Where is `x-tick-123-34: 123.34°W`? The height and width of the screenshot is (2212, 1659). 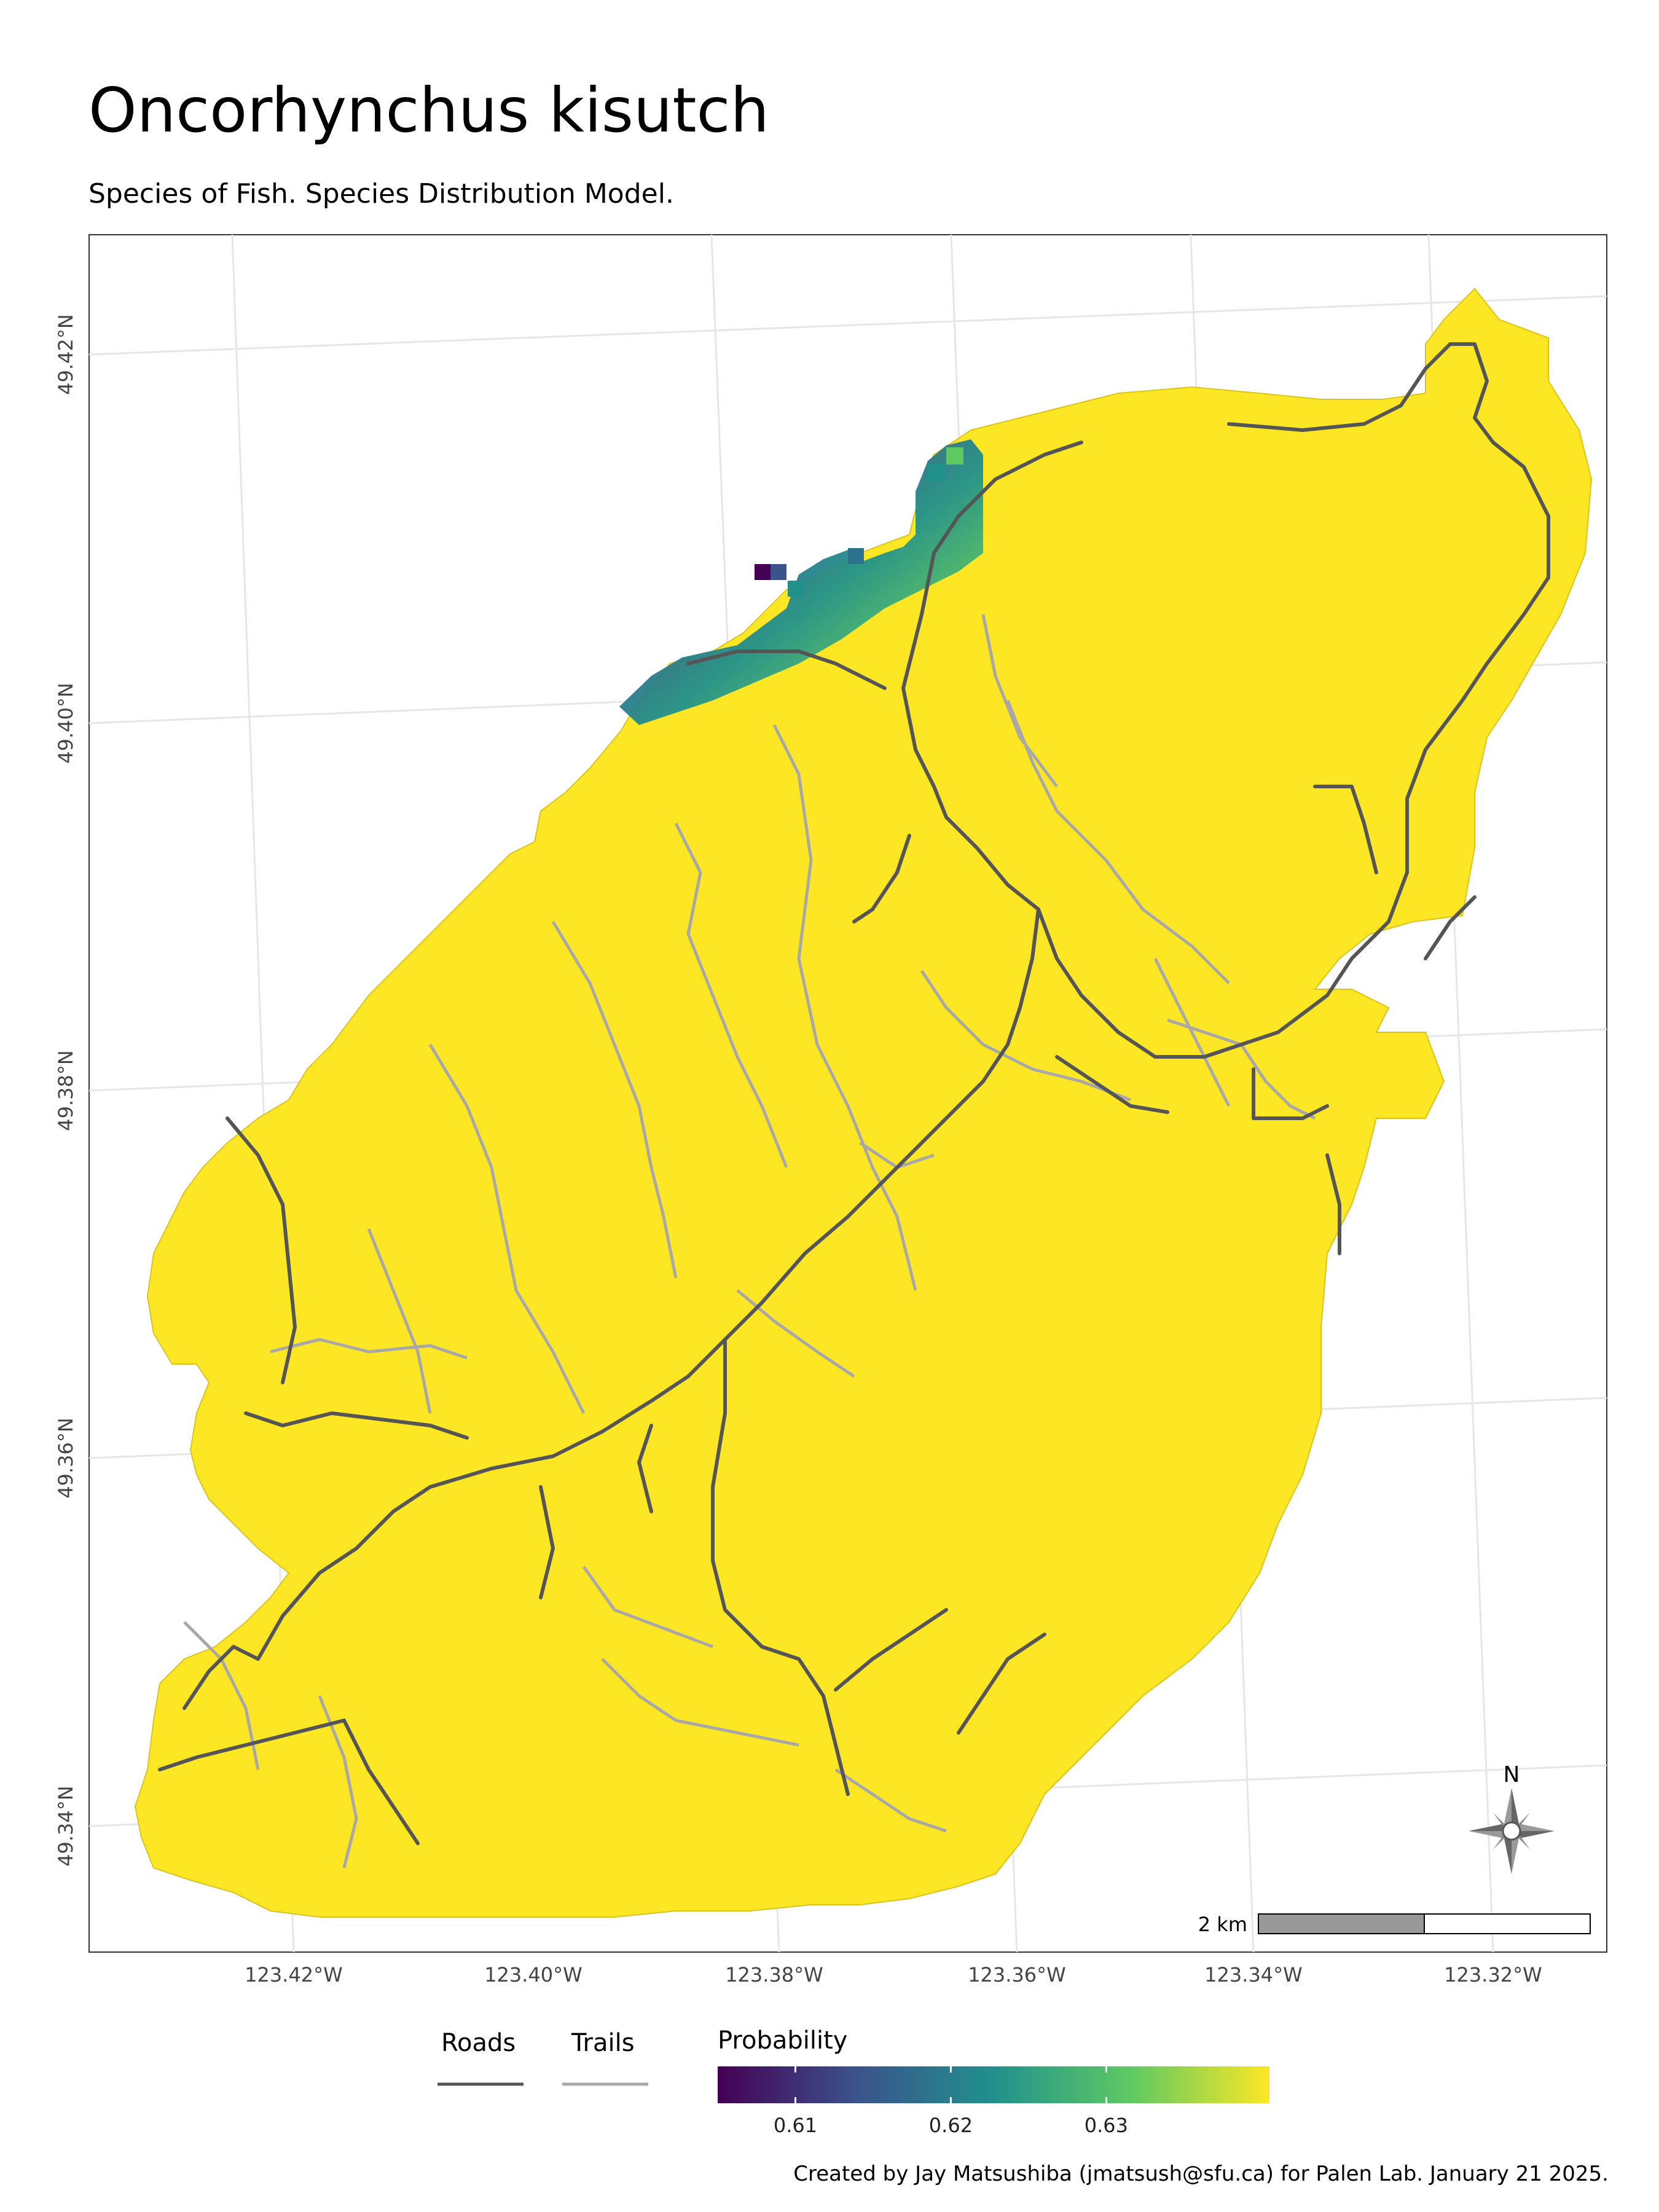 x-tick-123-34: 123.34°W is located at coordinates (1253, 1974).